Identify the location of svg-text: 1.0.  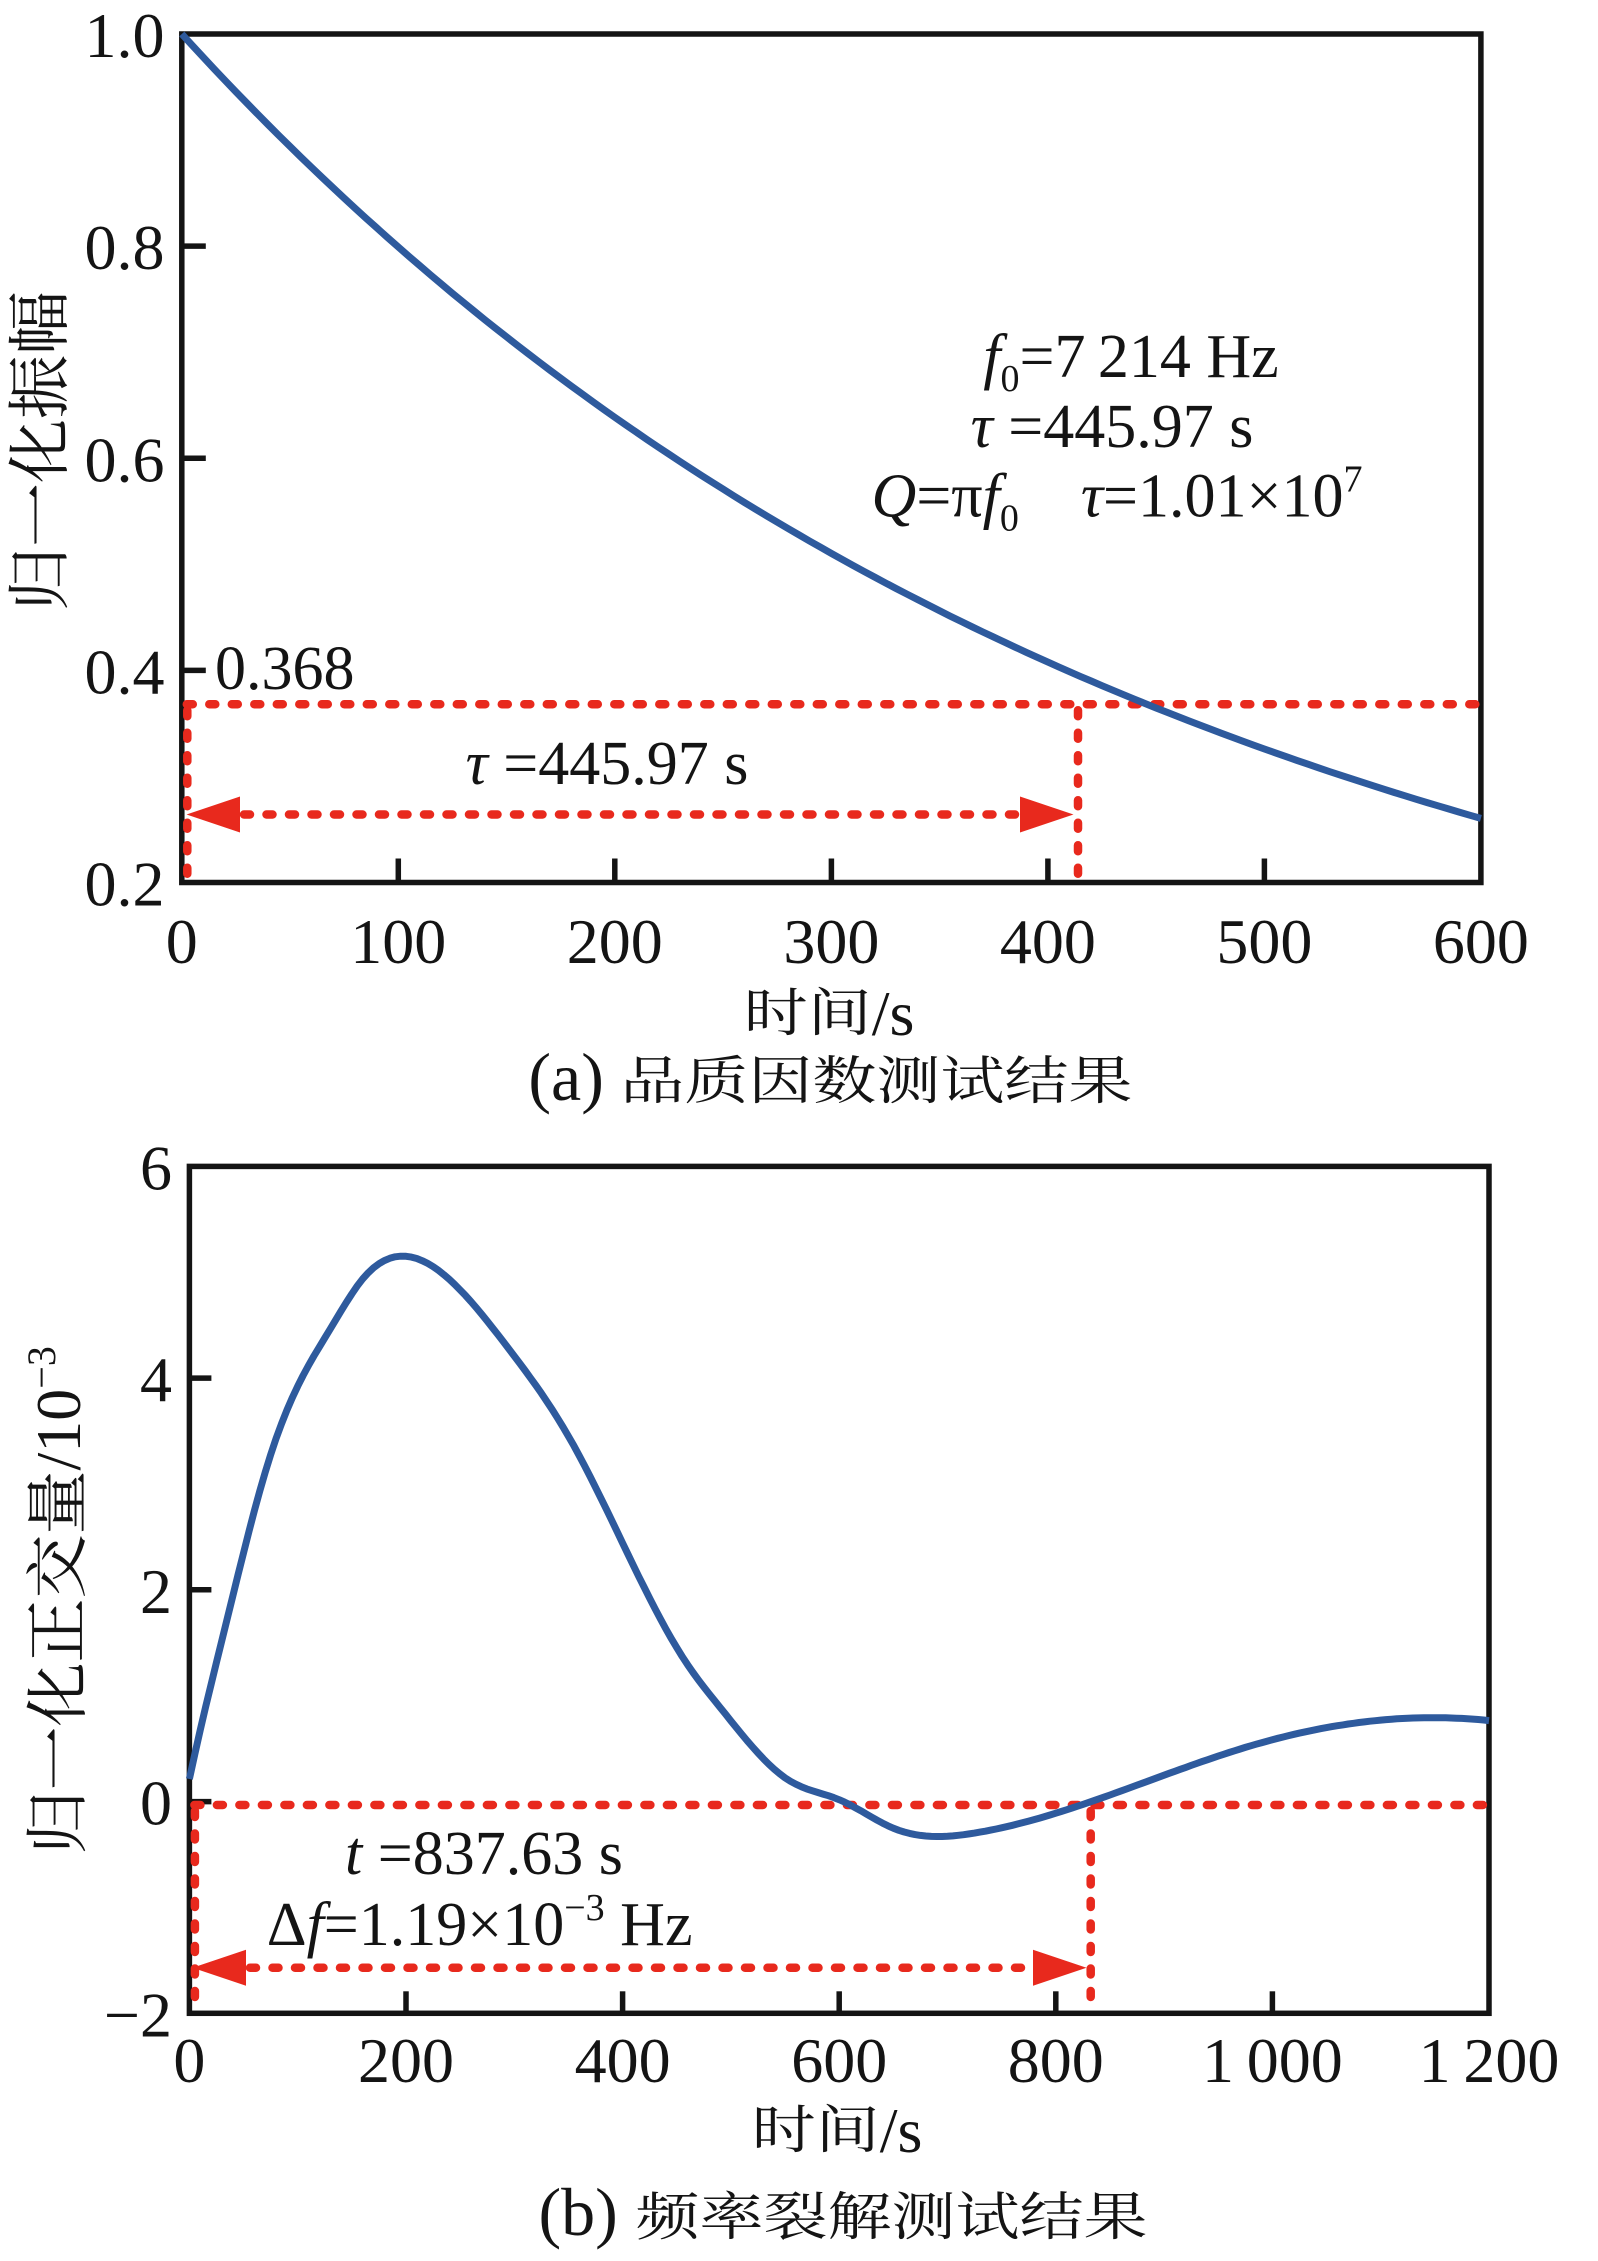
(125, 35).